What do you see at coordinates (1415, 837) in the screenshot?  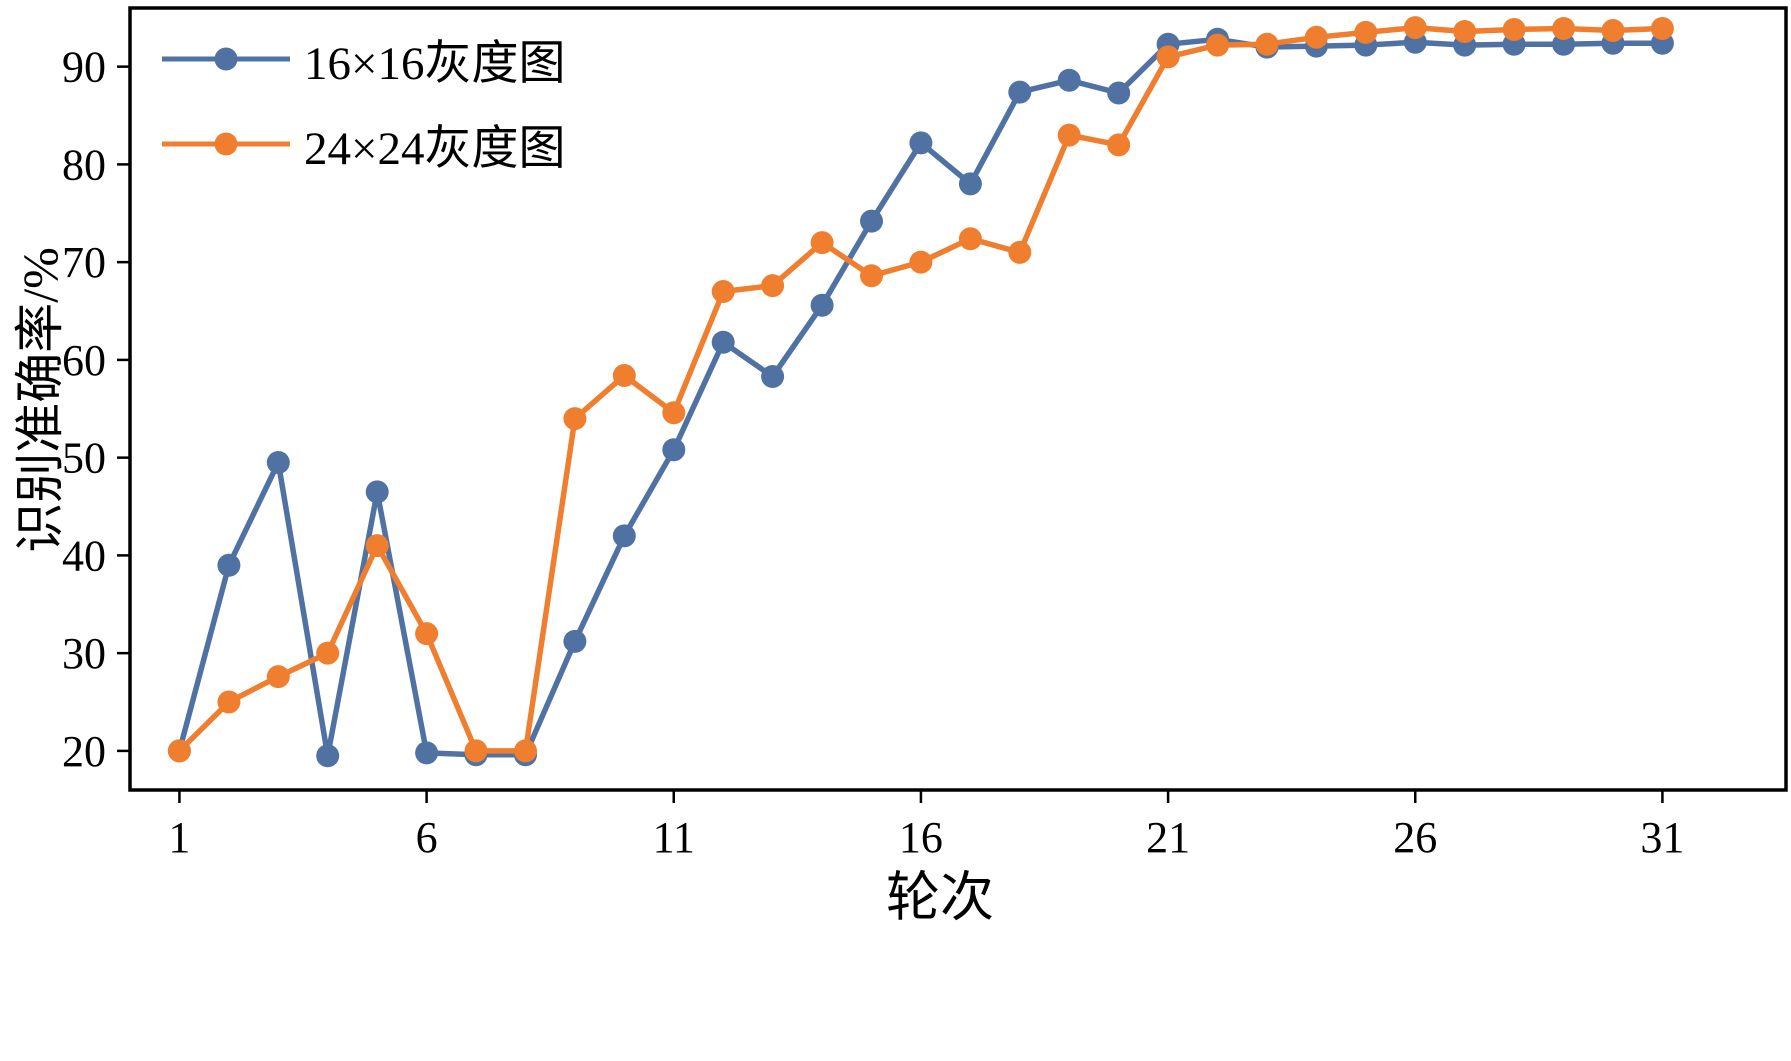 I see `x-tick-label: 26` at bounding box center [1415, 837].